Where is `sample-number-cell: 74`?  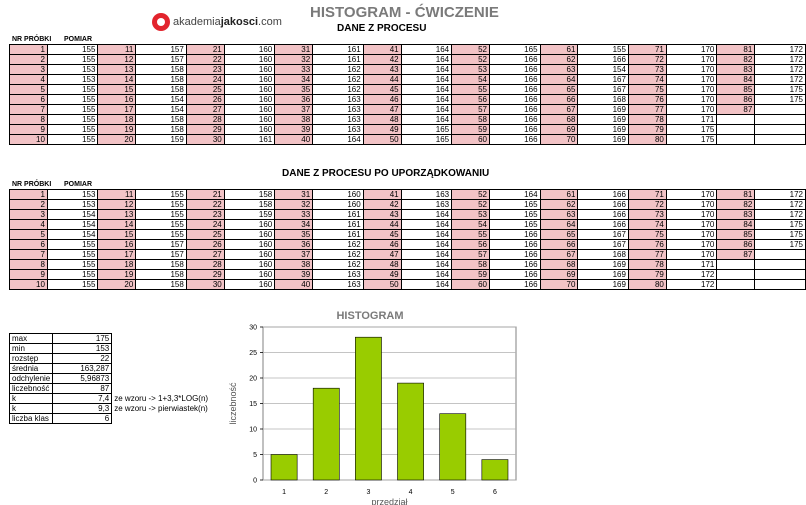
sample-number-cell: 74 is located at coordinates (647, 224).